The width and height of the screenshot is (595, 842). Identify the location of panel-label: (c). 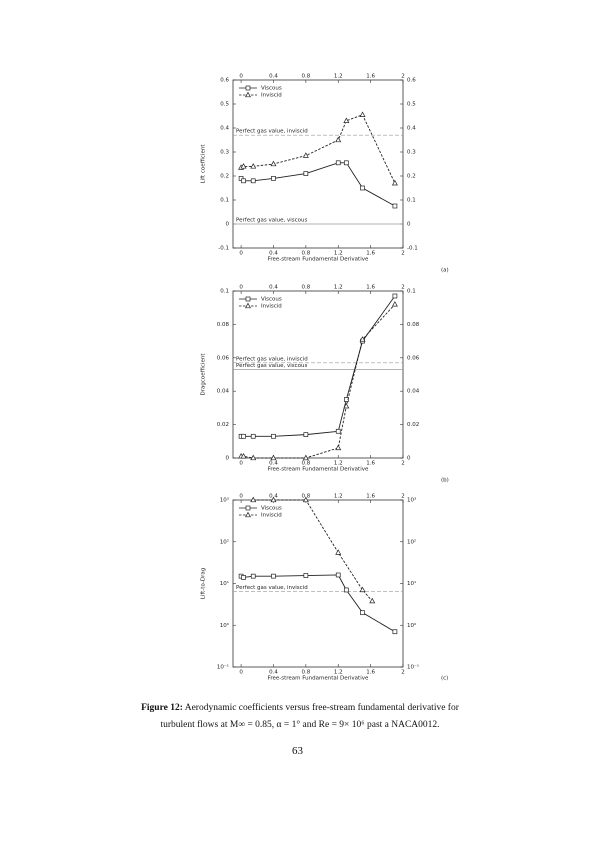
(444, 679).